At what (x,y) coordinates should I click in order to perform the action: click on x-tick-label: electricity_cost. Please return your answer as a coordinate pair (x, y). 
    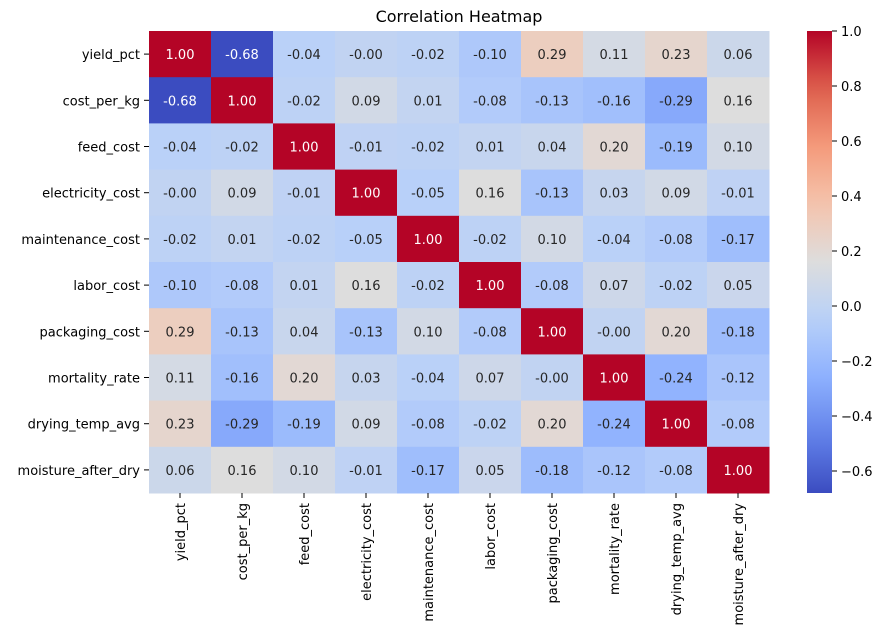
    Looking at the image, I should click on (367, 552).